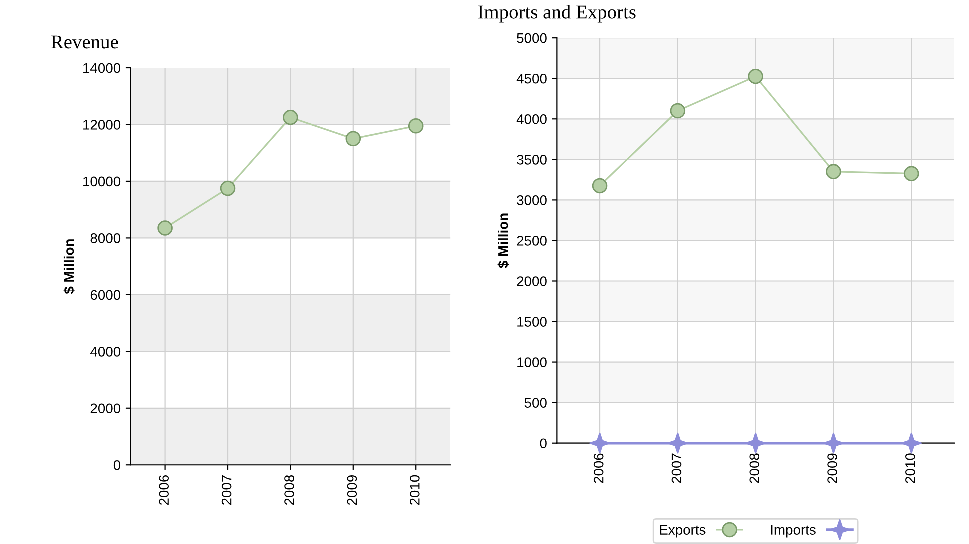 This screenshot has width=969, height=544. What do you see at coordinates (532, 38) in the screenshot?
I see `y-tick-label: 5000` at bounding box center [532, 38].